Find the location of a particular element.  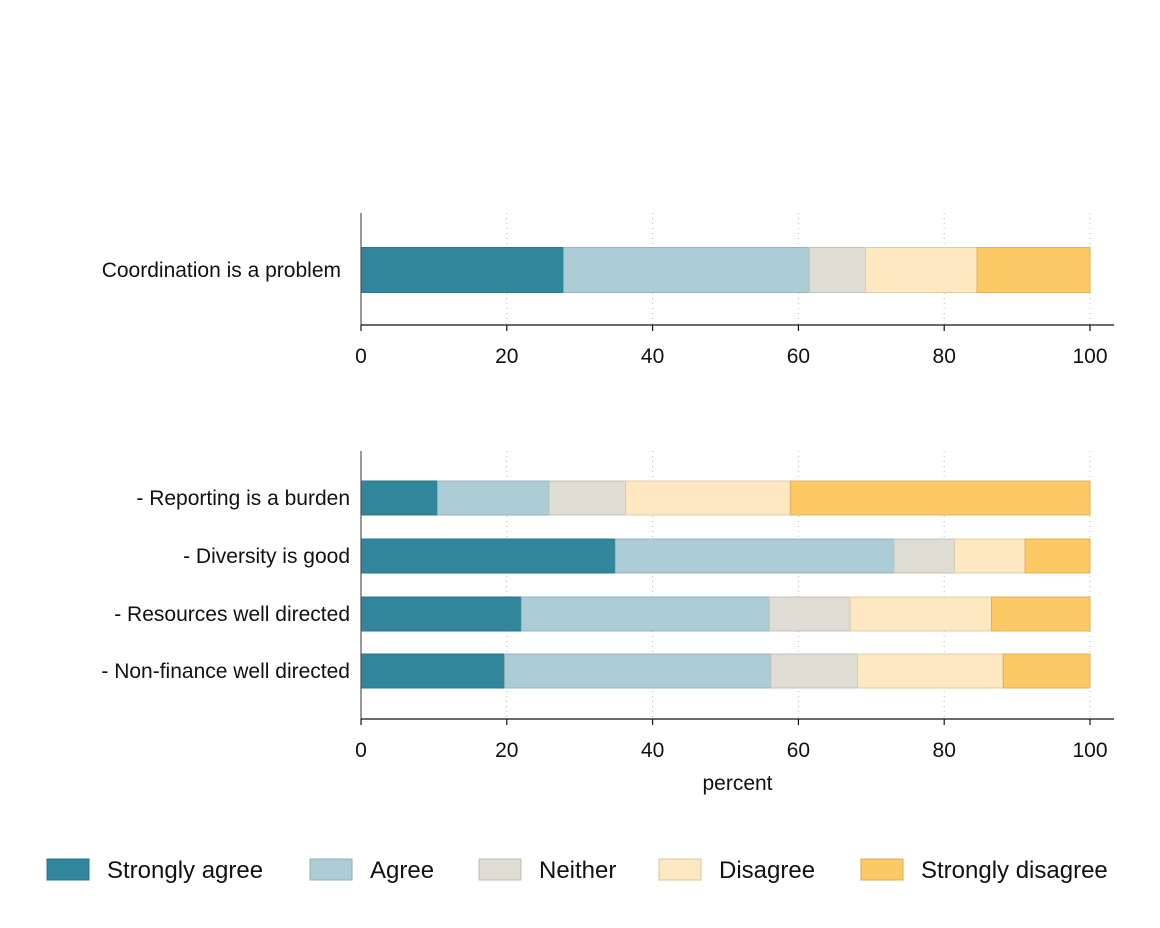

category-label: - Reporting is a burden is located at coordinates (243, 498).